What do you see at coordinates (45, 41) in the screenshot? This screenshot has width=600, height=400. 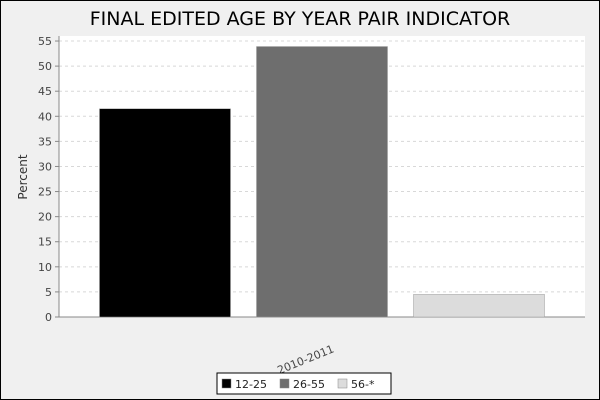 I see `y-tick-label: 55` at bounding box center [45, 41].